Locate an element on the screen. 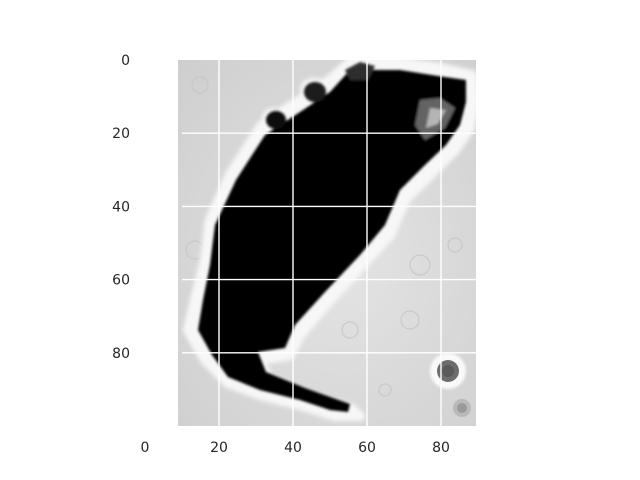 Image resolution: width=640 pixels, height=480 pixels. y-tick-label: 20 is located at coordinates (121, 134).